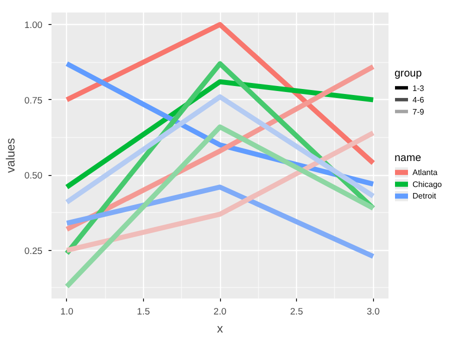  I want to click on x-tick-label: 1.0, so click(67, 311).